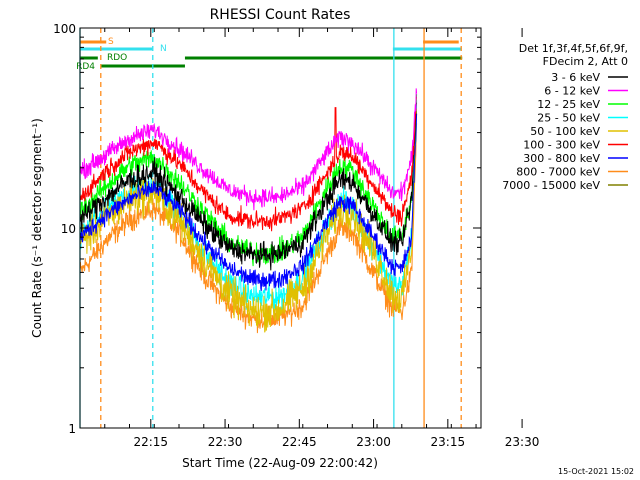 This screenshot has height=480, width=640. I want to click on y-tick-label-10: 10, so click(68, 229).